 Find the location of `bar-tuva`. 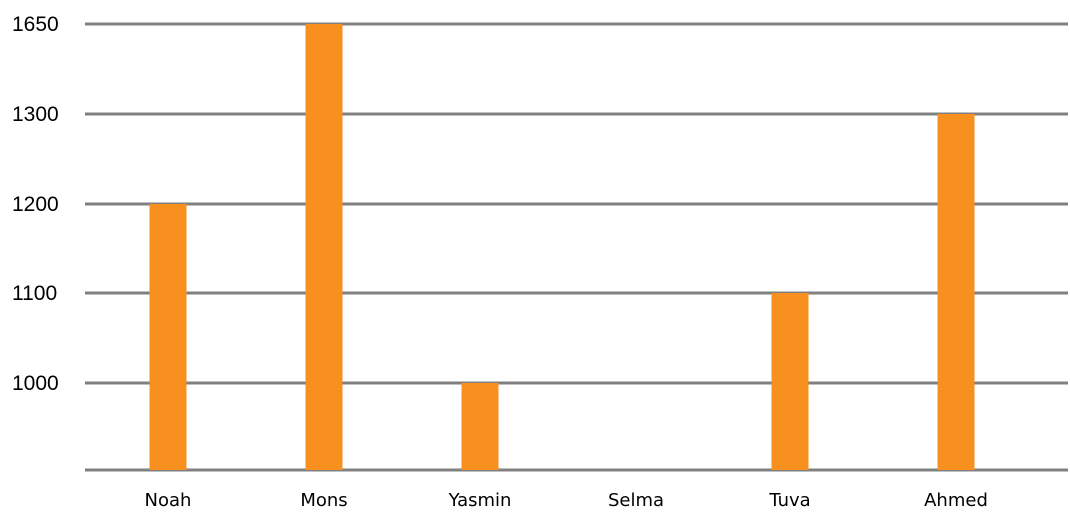

bar-tuva is located at coordinates (790, 381).